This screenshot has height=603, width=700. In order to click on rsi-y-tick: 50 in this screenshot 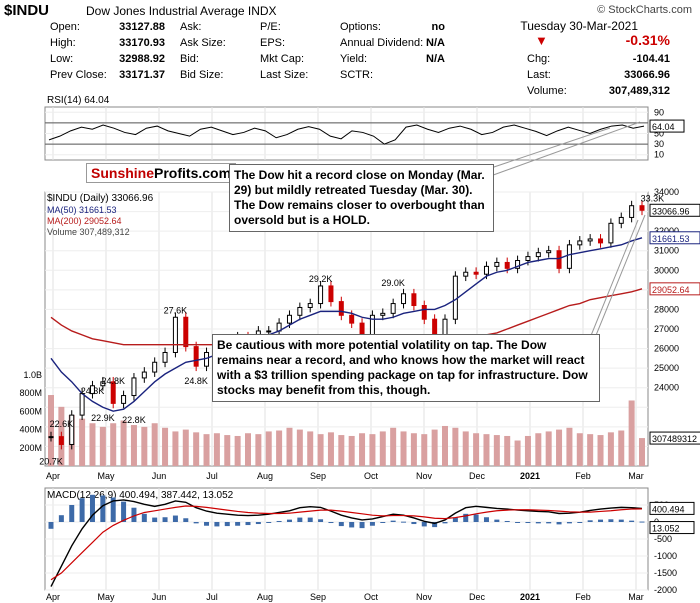, I will do `click(659, 134)`.